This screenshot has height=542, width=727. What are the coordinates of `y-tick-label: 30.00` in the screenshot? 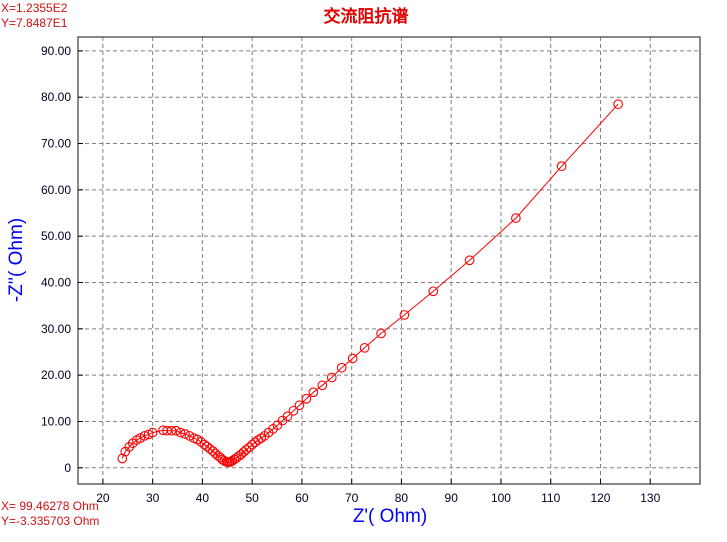 It's located at (56, 329).